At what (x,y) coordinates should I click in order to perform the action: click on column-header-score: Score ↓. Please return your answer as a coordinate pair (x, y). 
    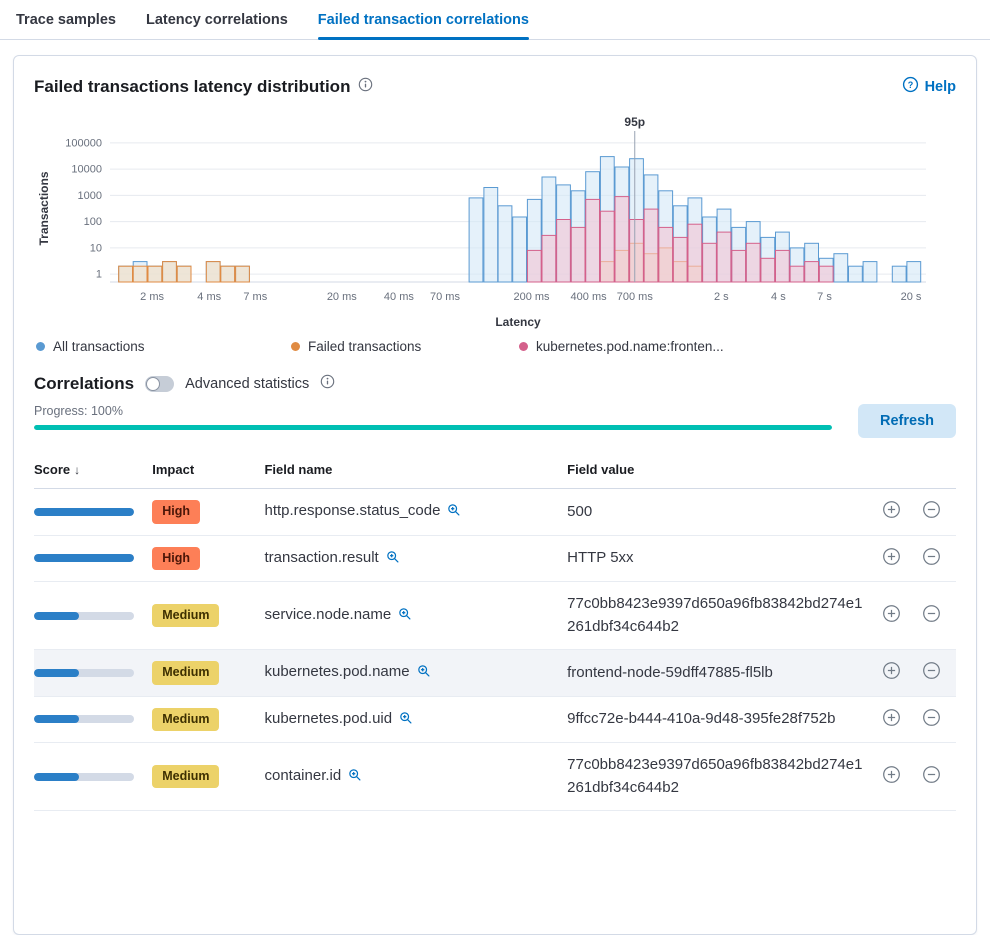
    Looking at the image, I should click on (93, 470).